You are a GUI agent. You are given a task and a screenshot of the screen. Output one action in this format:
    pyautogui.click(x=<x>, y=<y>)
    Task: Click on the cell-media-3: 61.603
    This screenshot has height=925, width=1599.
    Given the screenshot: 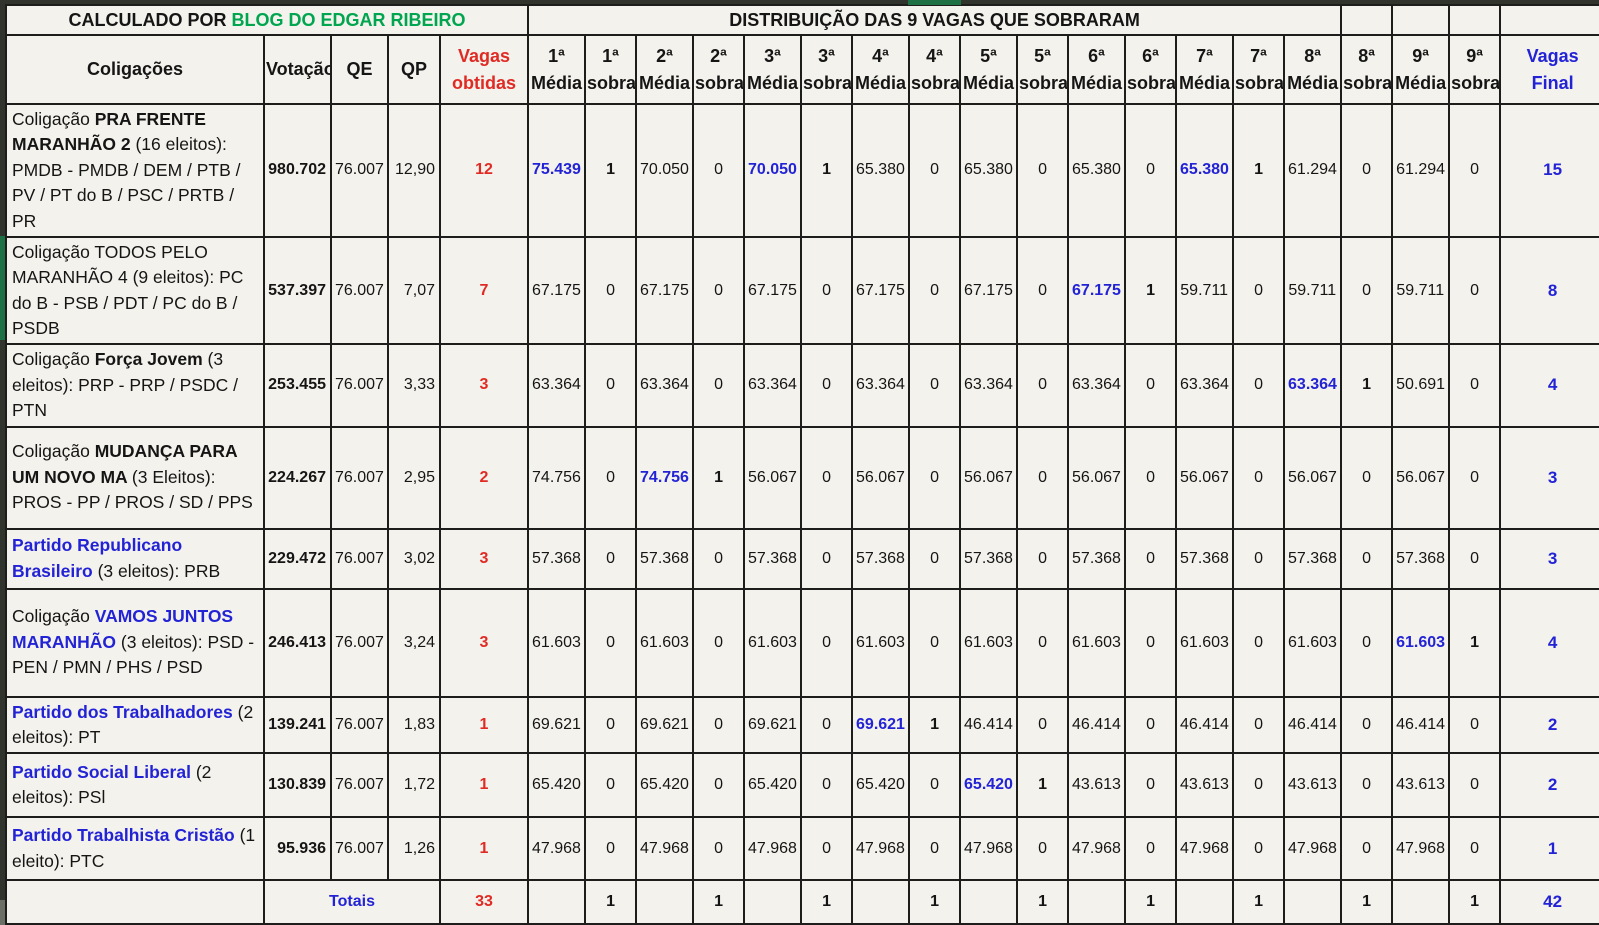 What is the action you would take?
    pyautogui.click(x=773, y=642)
    